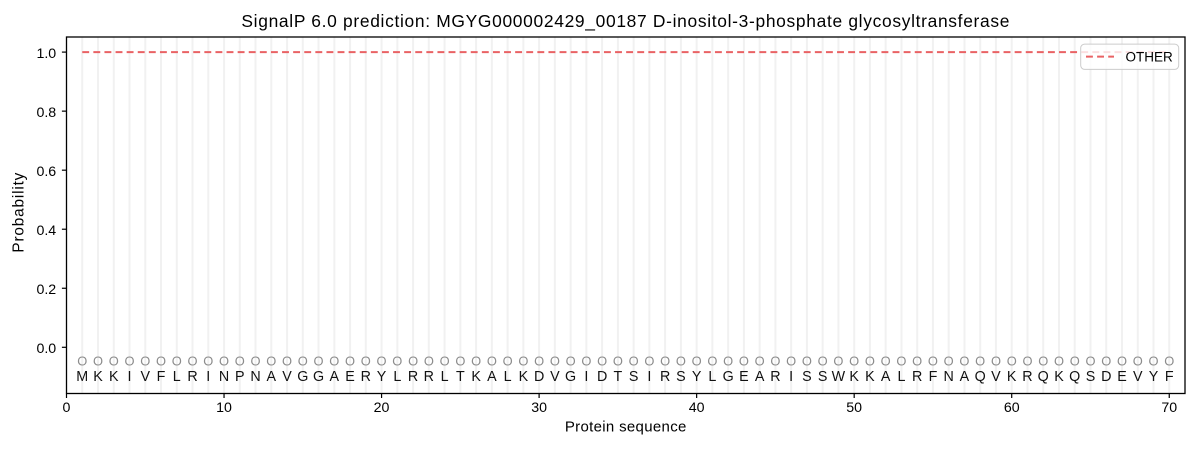  What do you see at coordinates (67, 408) in the screenshot?
I see `svg-text: 0` at bounding box center [67, 408].